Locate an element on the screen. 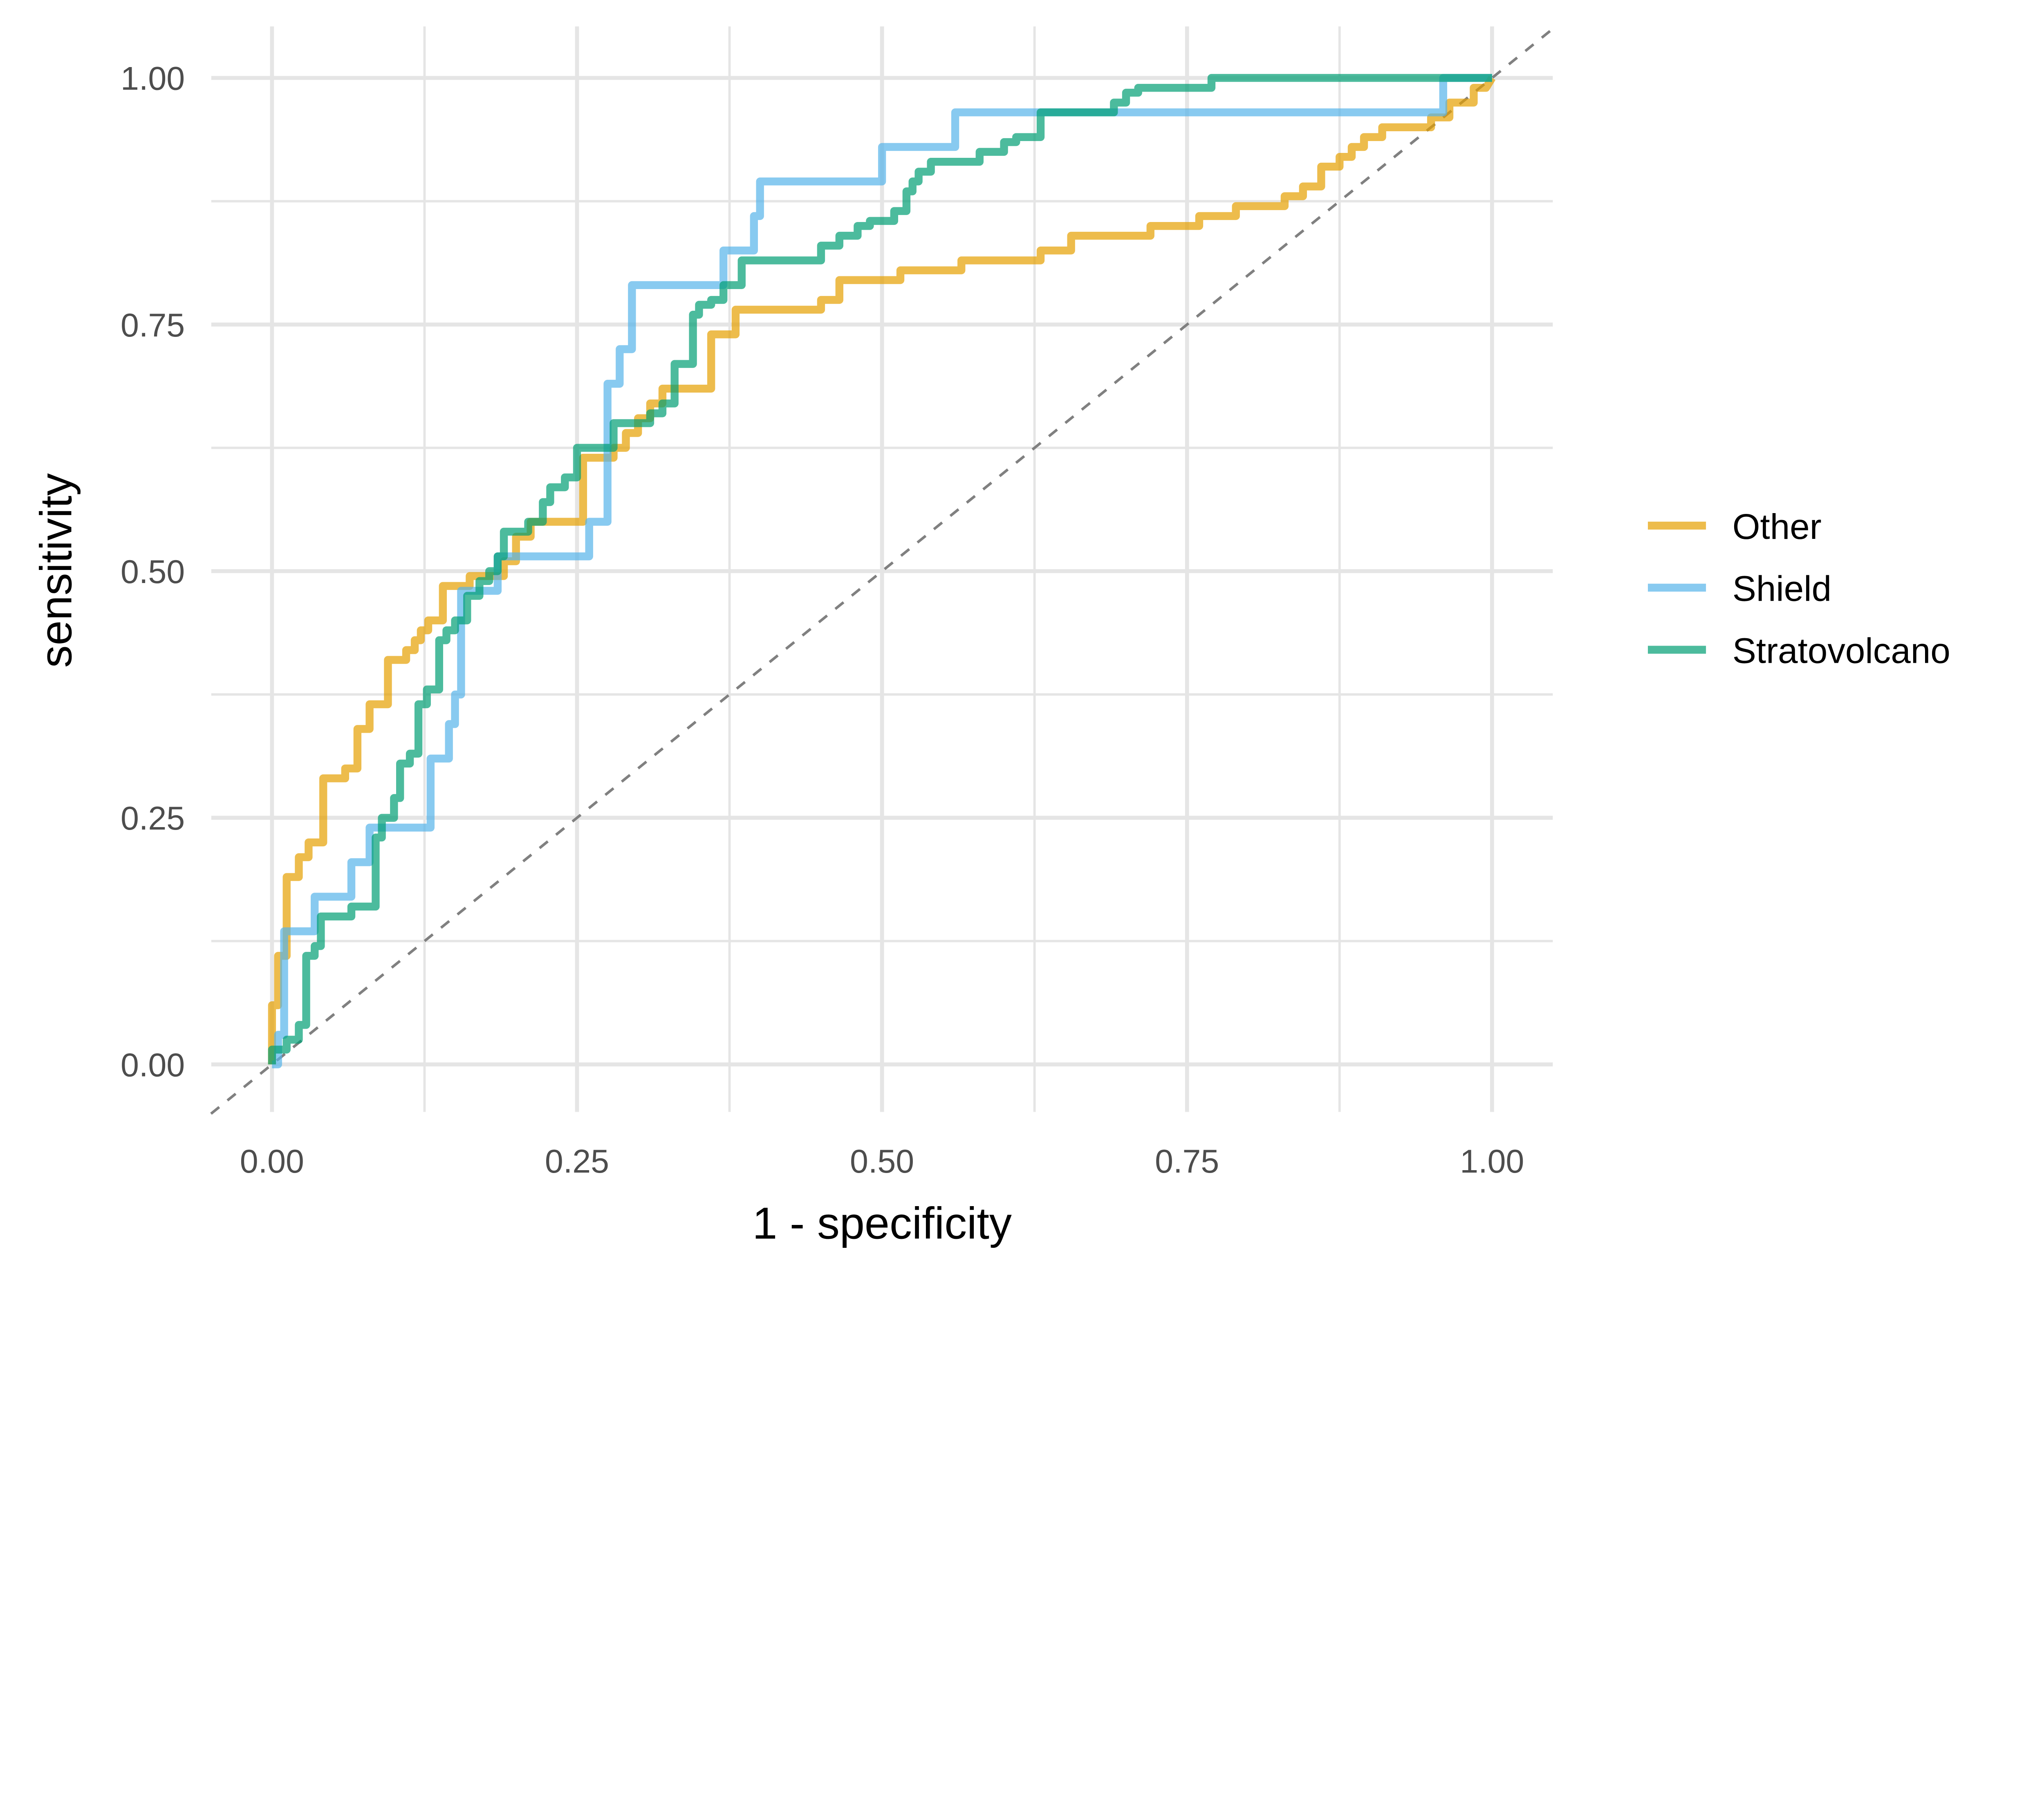 The image size is (2044, 1819). y-axis-ticks: 0.00 0.25 0.50 0.75 1.00 is located at coordinates (153, 572).